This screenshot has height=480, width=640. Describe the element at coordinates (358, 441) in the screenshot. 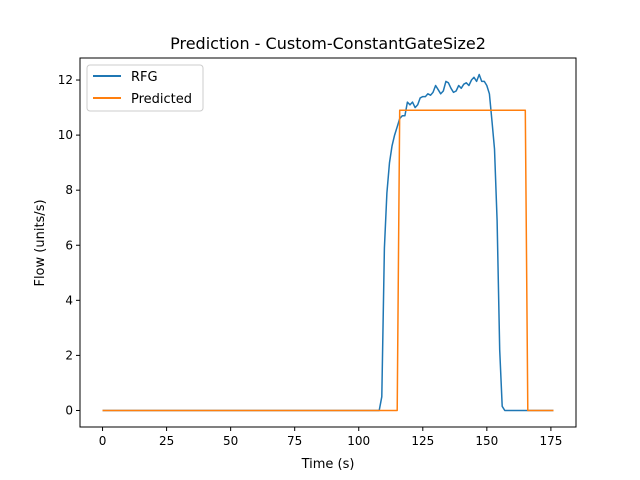

I see `x-tick-label: 100` at that location.